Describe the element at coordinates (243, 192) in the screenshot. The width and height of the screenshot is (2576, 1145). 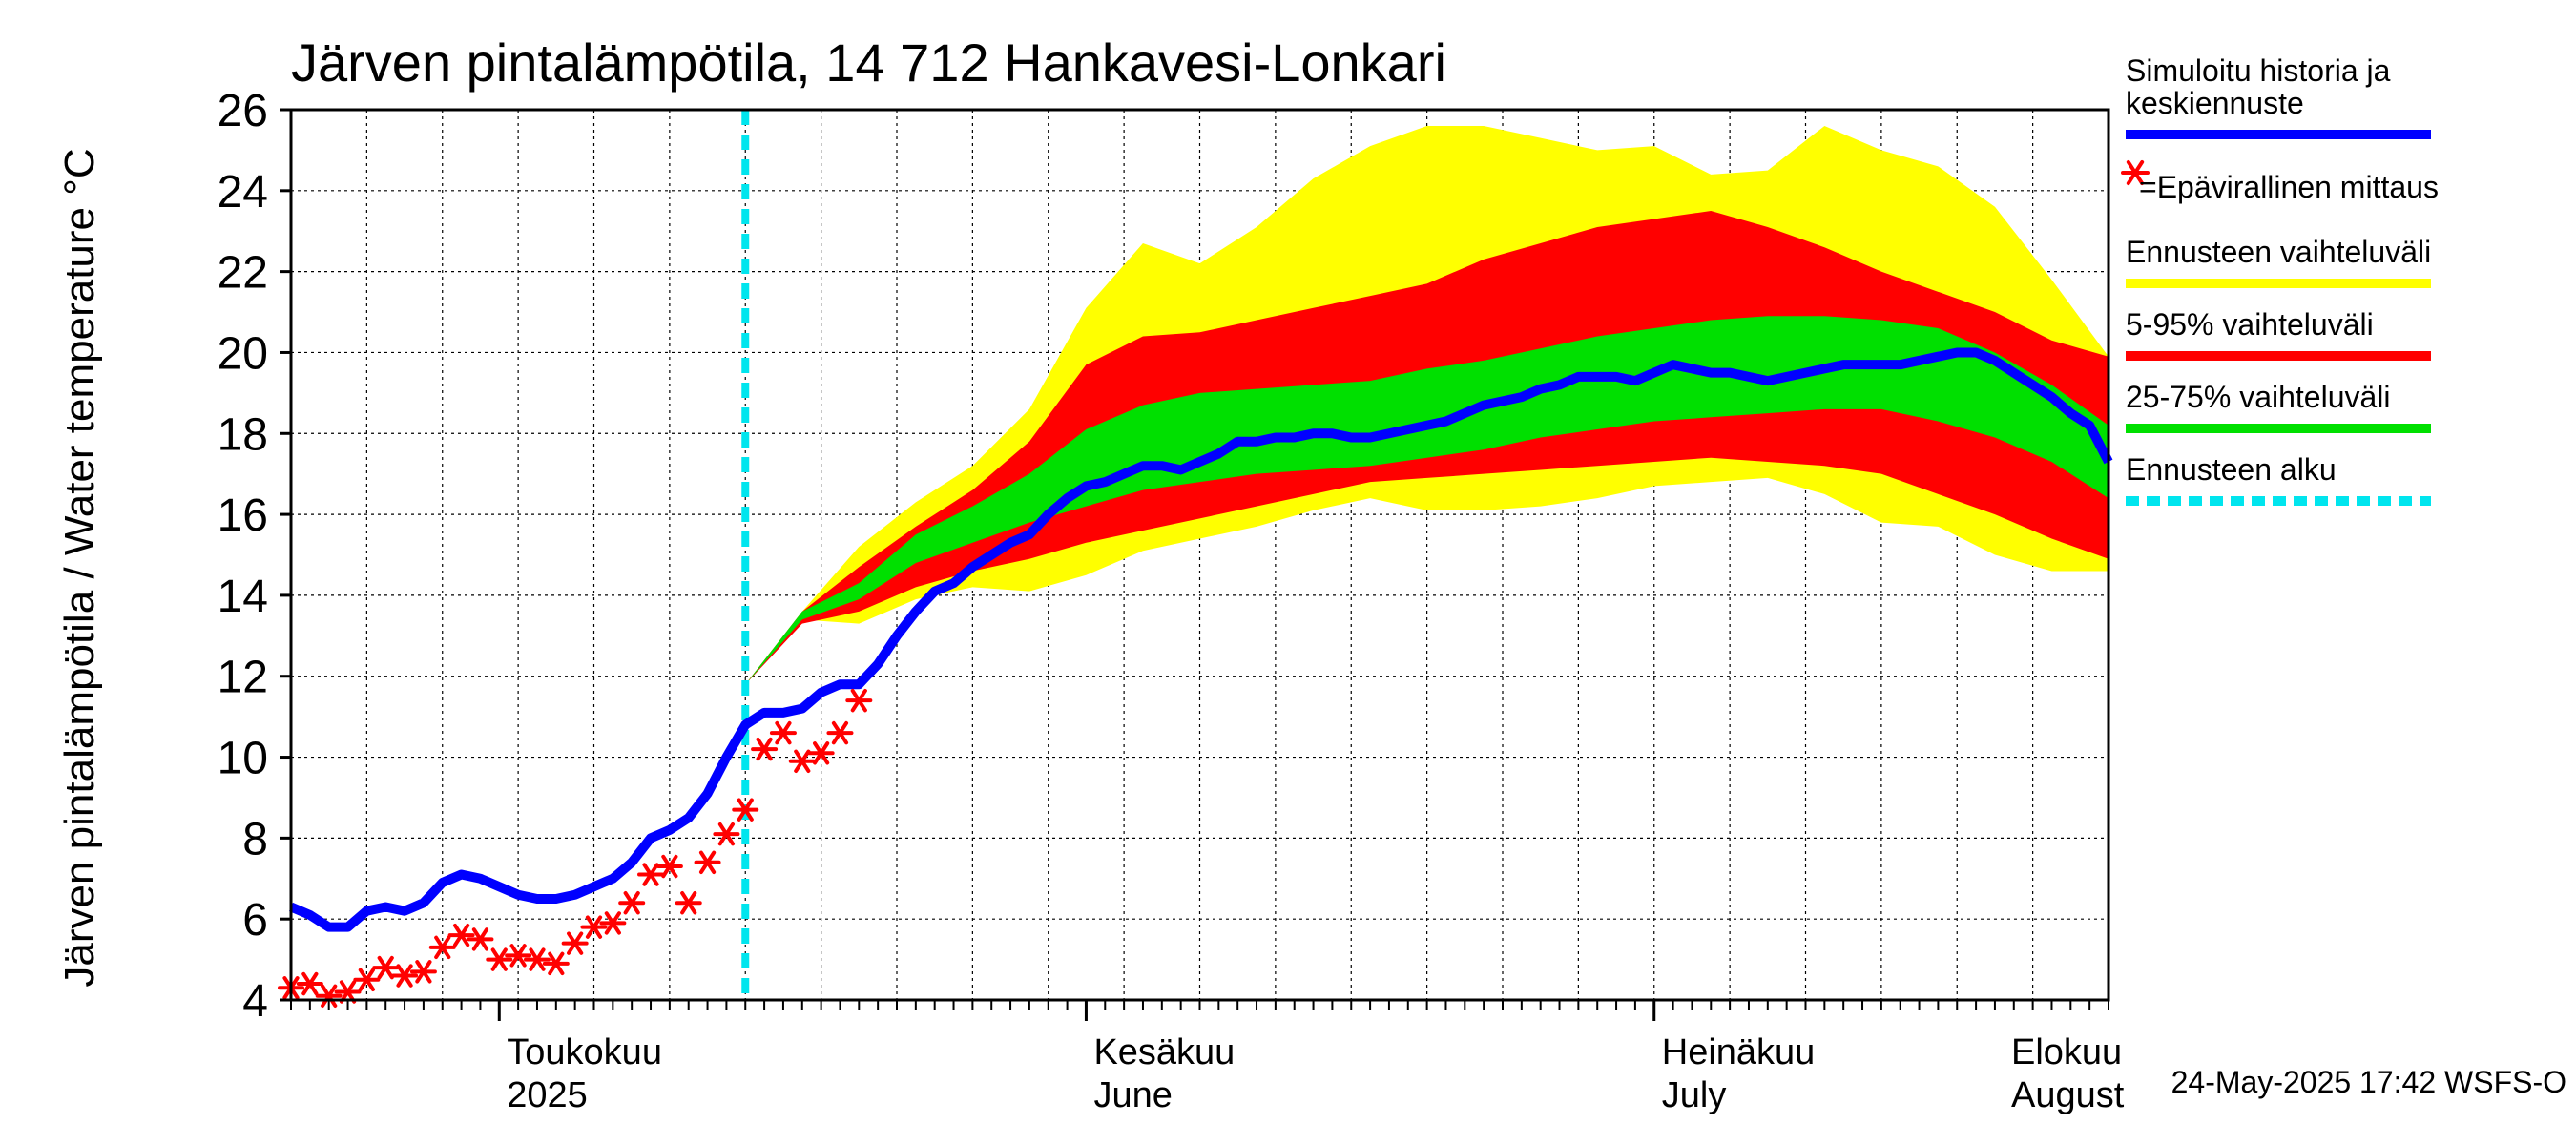
I see `y-tick-label: 24` at that location.